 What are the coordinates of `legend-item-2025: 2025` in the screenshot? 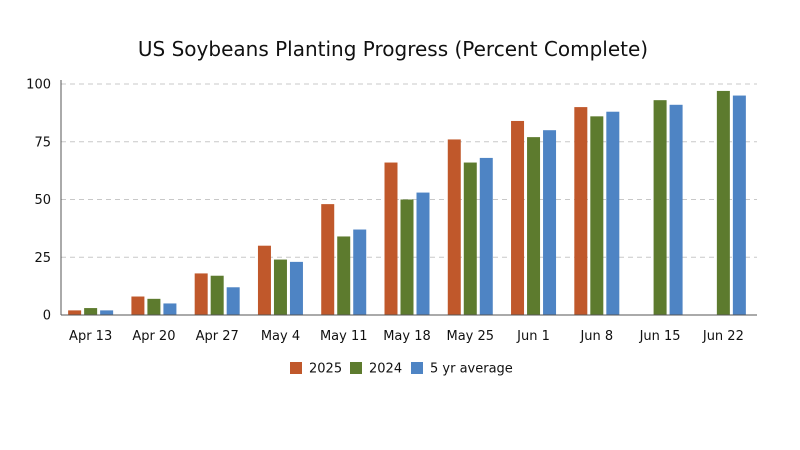 It's located at (316, 369).